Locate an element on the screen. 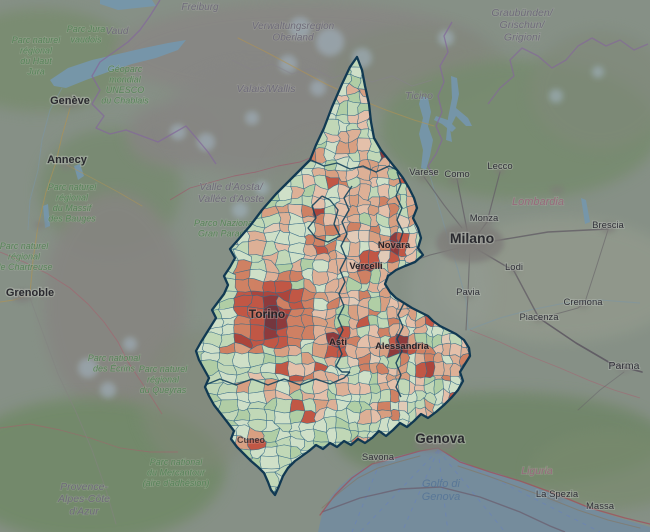  map-label: Lecco is located at coordinates (499, 166).